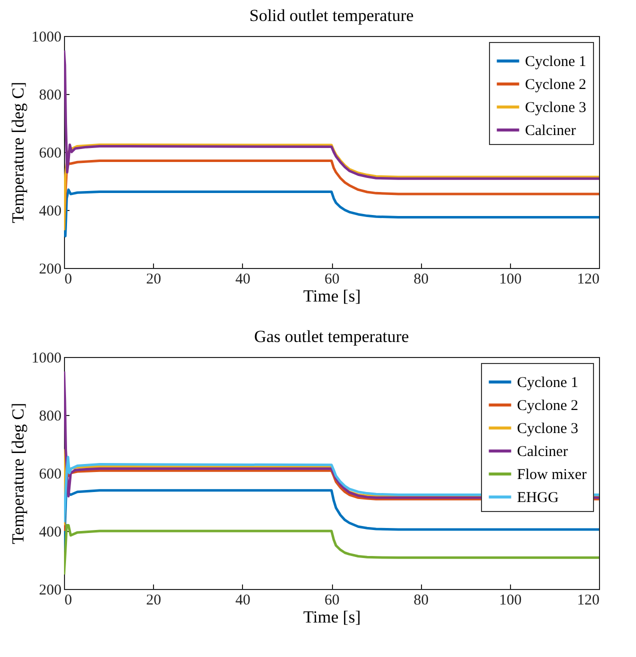 The height and width of the screenshot is (657, 636). I want to click on chart-title: Gas outlet temperature, so click(331, 336).